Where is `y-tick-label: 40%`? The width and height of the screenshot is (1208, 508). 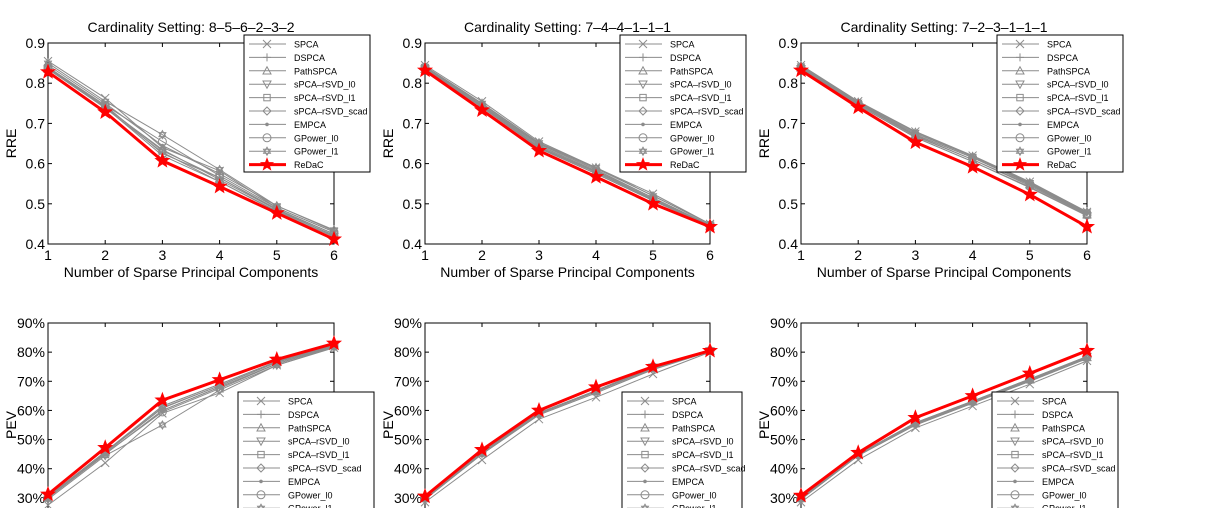 y-tick-label: 40% is located at coordinates (784, 469).